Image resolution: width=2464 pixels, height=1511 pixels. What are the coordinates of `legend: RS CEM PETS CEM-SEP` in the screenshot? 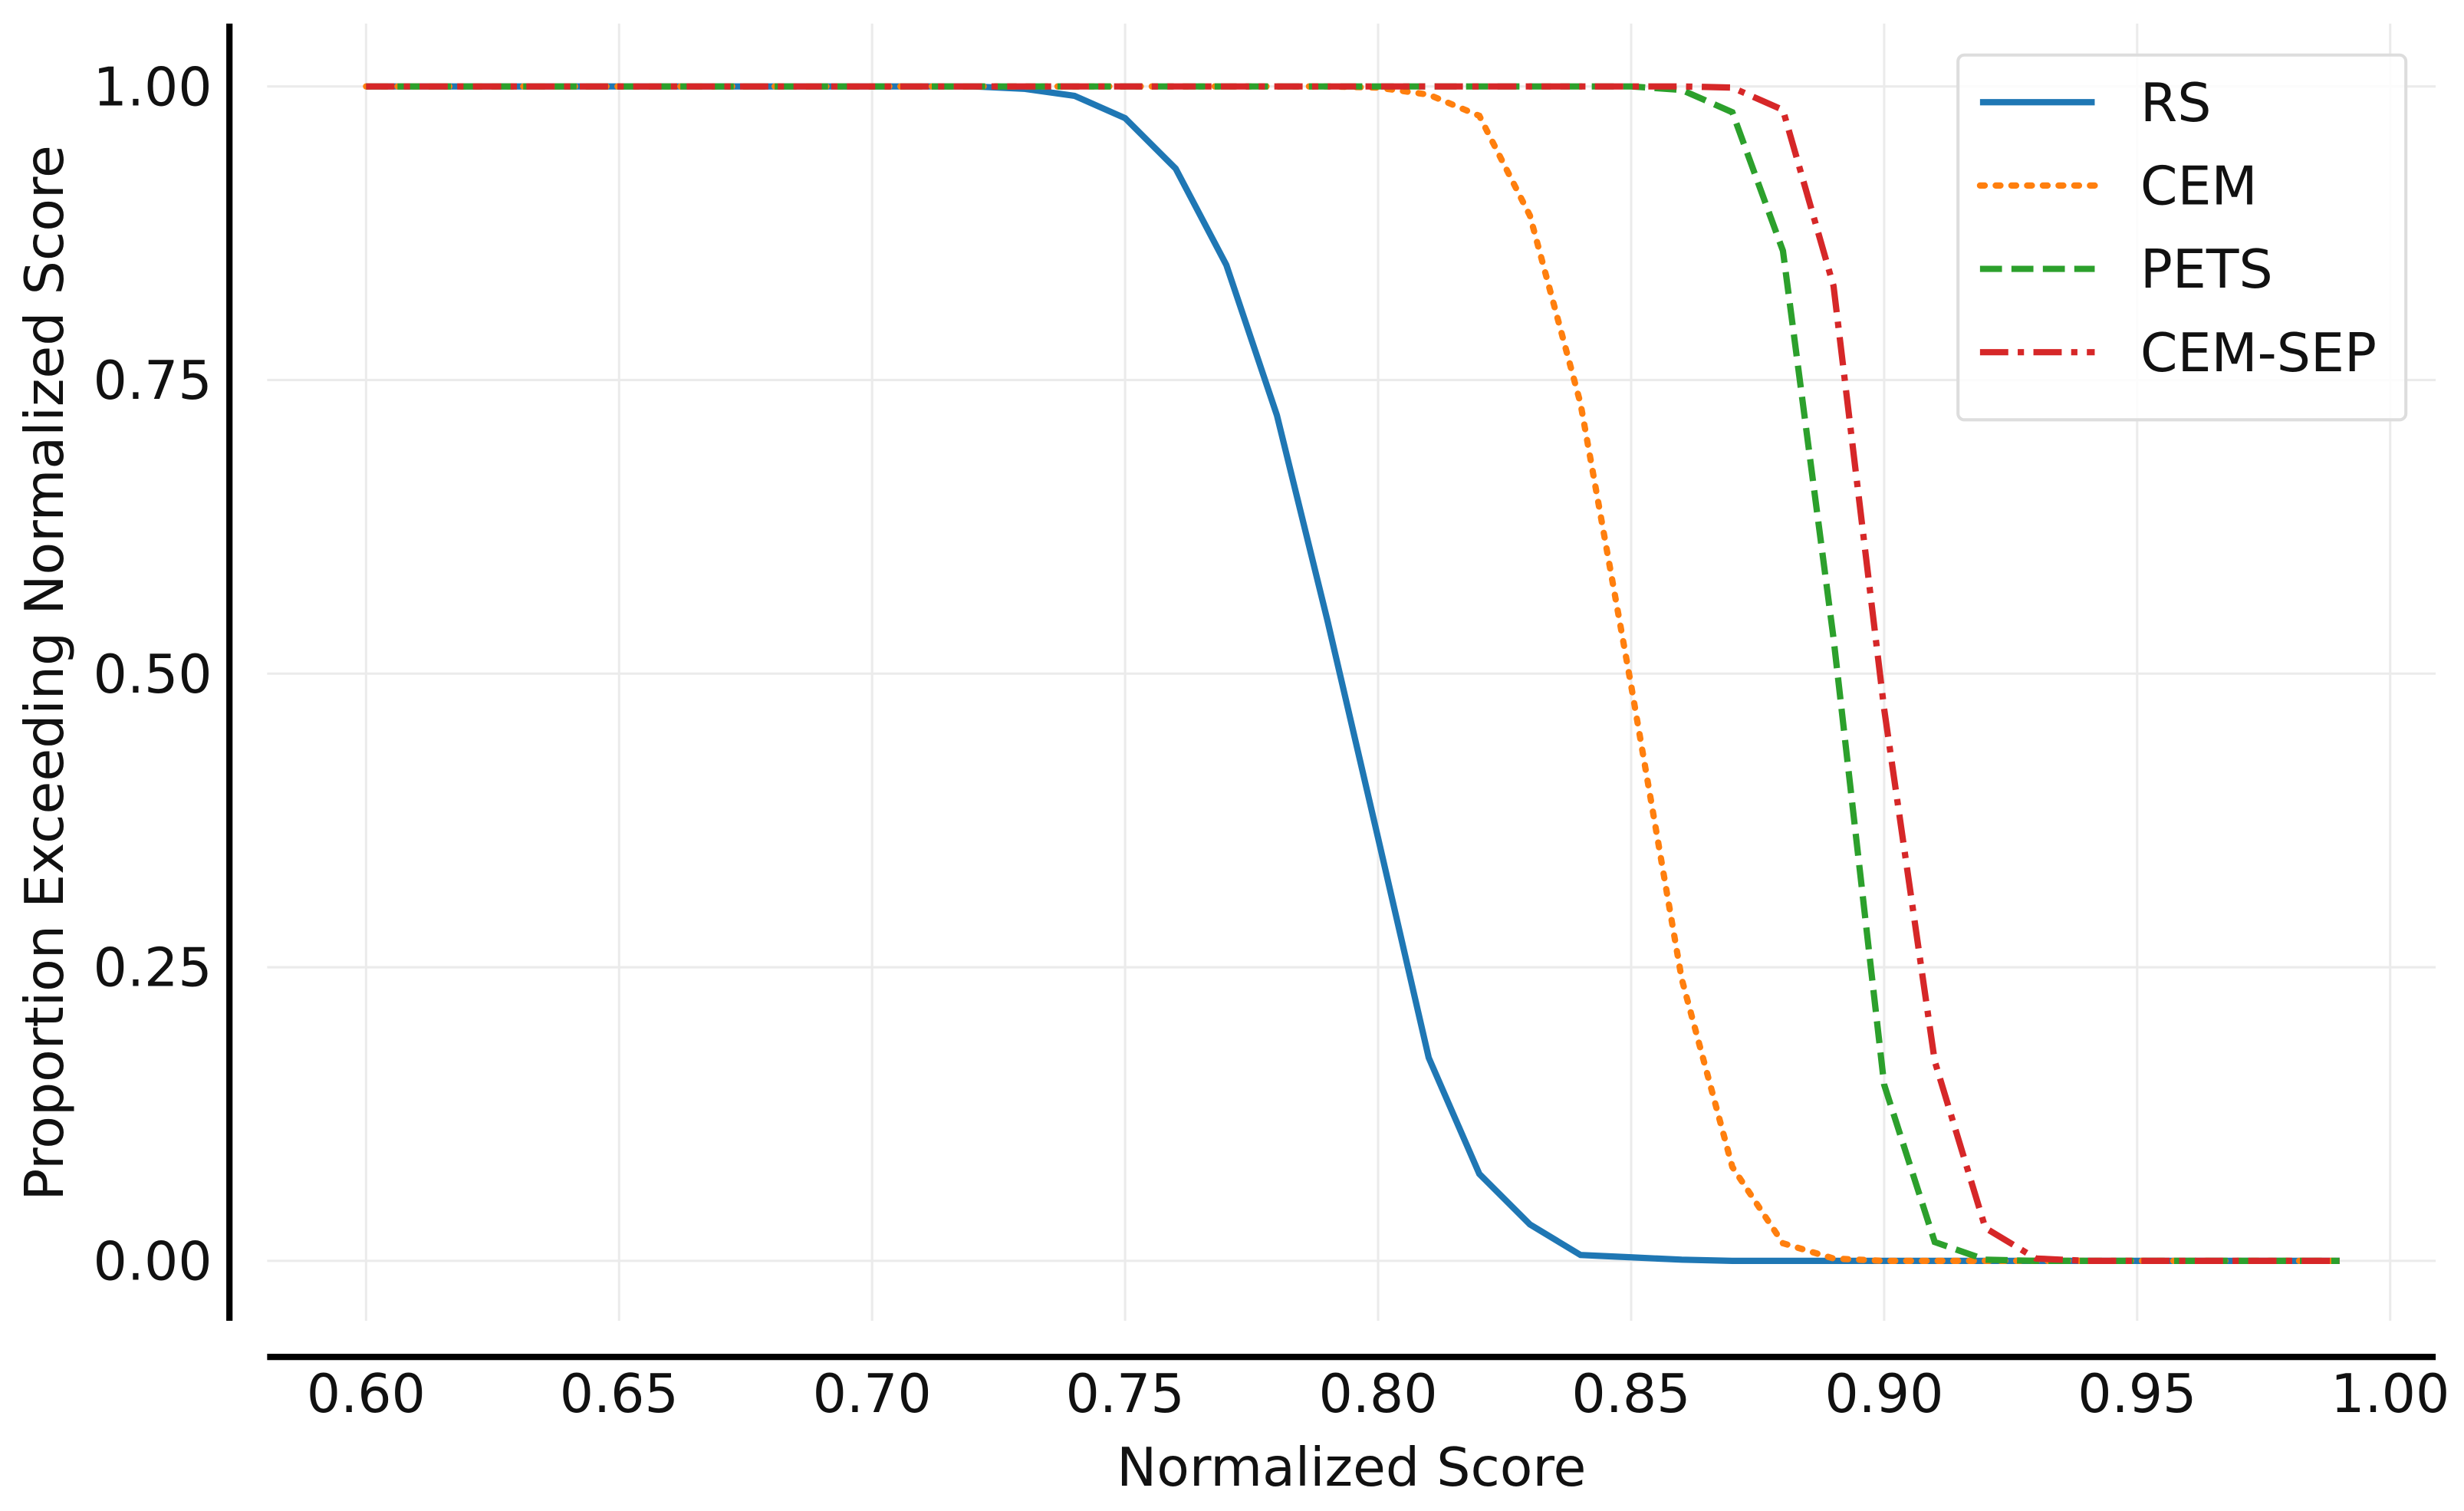 It's located at (2182, 238).